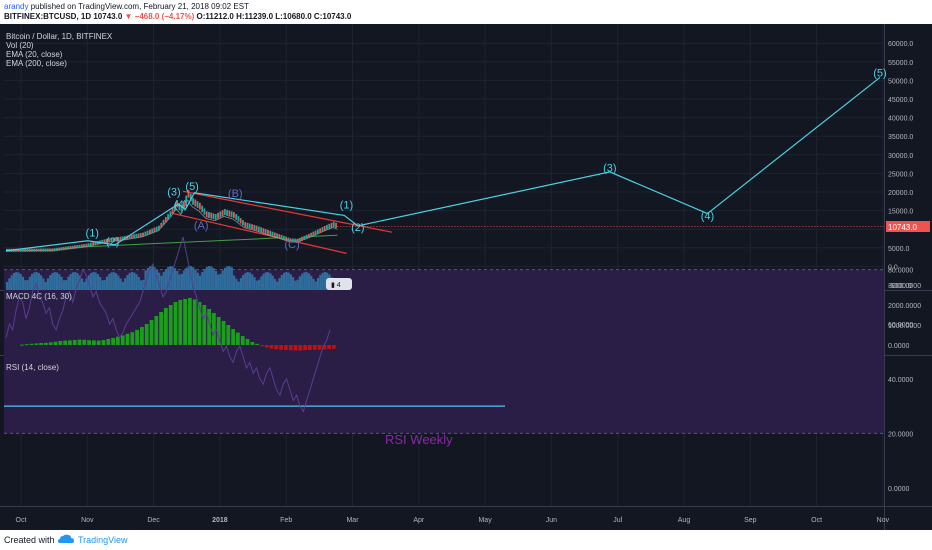 The width and height of the screenshot is (932, 550). What do you see at coordinates (900, 81) in the screenshot?
I see `price-tick-label: 50000.0` at bounding box center [900, 81].